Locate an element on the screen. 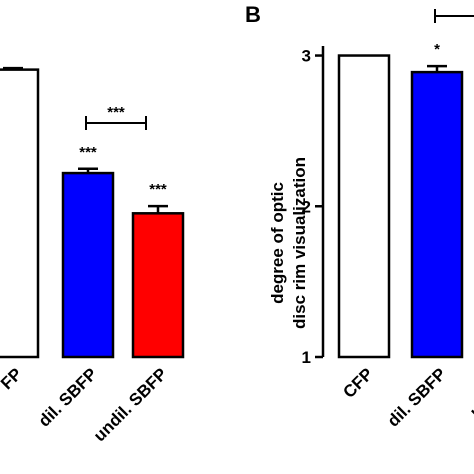 The image size is (474, 474). y-tick-label: 2 is located at coordinates (306, 206).